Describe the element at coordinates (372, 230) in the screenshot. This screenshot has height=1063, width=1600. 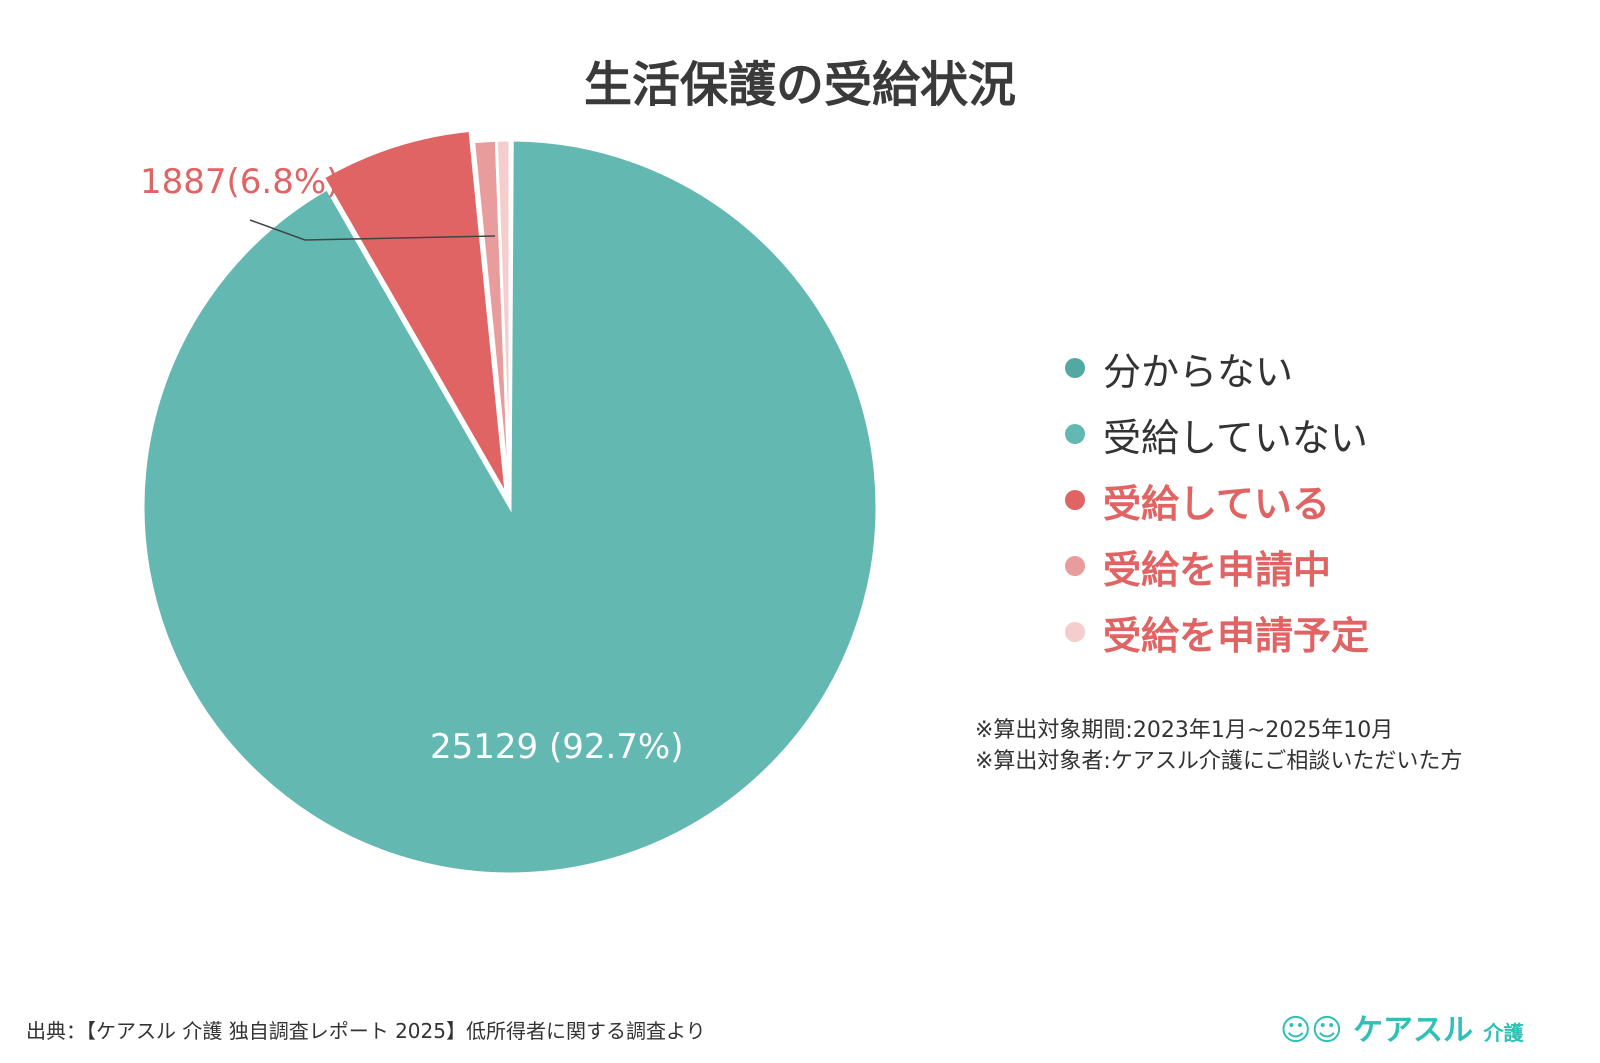
I see `leader-line` at that location.